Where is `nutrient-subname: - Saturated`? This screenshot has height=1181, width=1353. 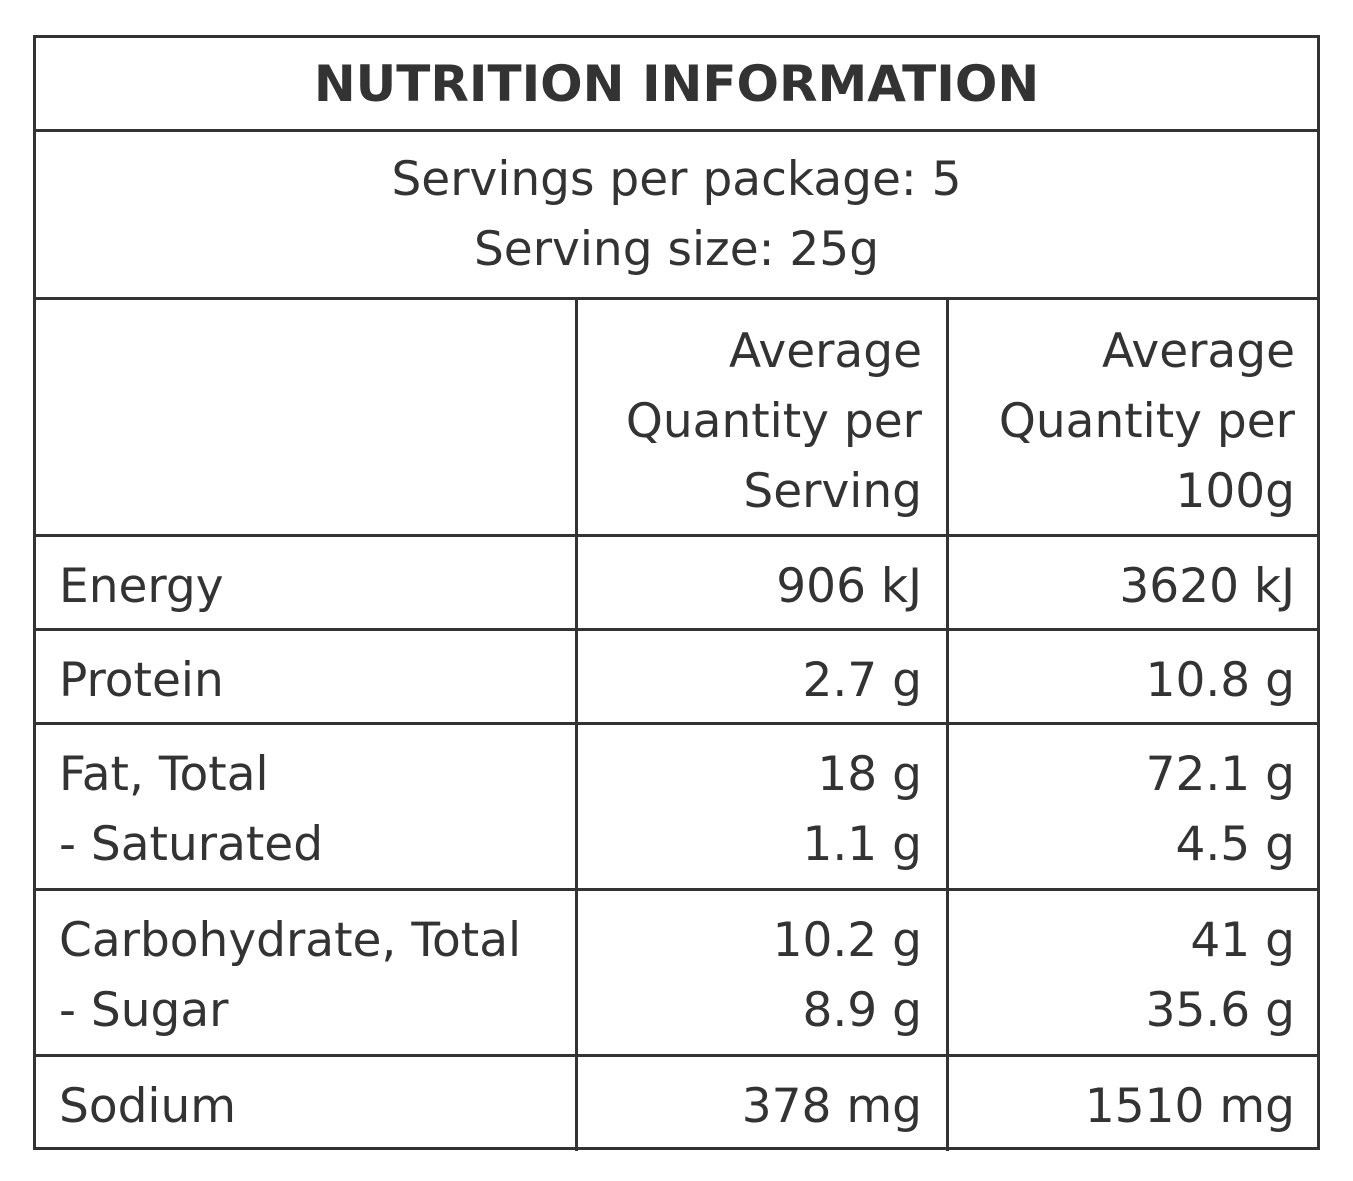
nutrient-subname: - Saturated is located at coordinates (191, 844).